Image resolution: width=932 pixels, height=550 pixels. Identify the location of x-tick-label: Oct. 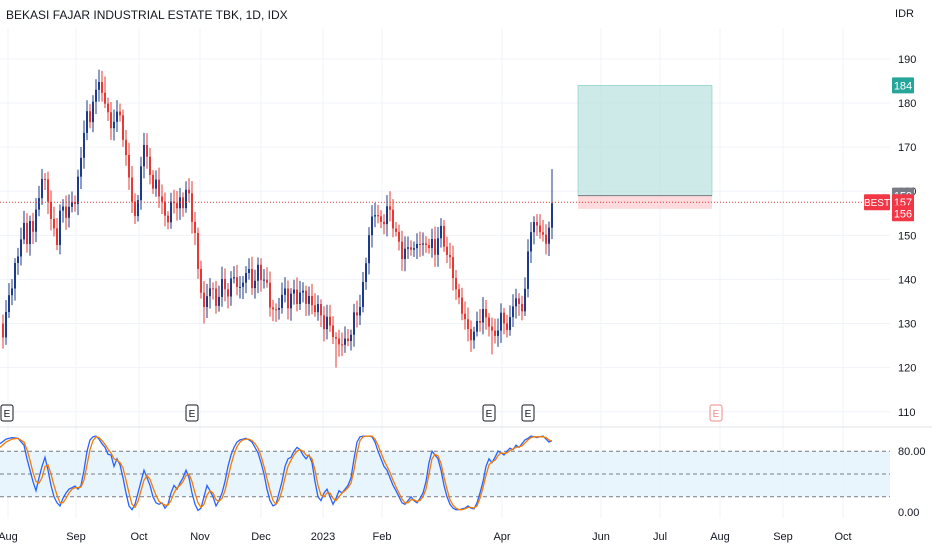
(138, 537).